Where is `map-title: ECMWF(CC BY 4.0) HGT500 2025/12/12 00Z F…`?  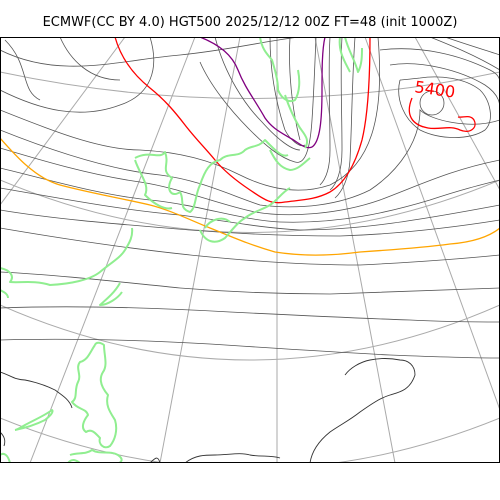 map-title: ECMWF(CC BY 4.0) HGT500 2025/12/12 00Z F… is located at coordinates (250, 22).